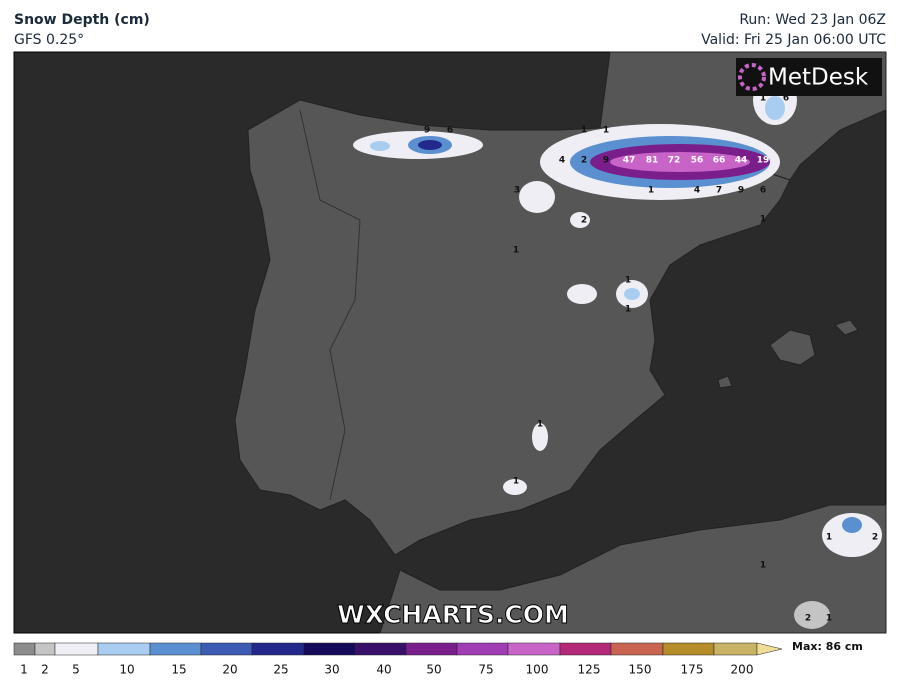 This screenshot has width=900, height=691. Describe the element at coordinates (818, 78) in the screenshot. I see `logo: MetDesk` at that location.